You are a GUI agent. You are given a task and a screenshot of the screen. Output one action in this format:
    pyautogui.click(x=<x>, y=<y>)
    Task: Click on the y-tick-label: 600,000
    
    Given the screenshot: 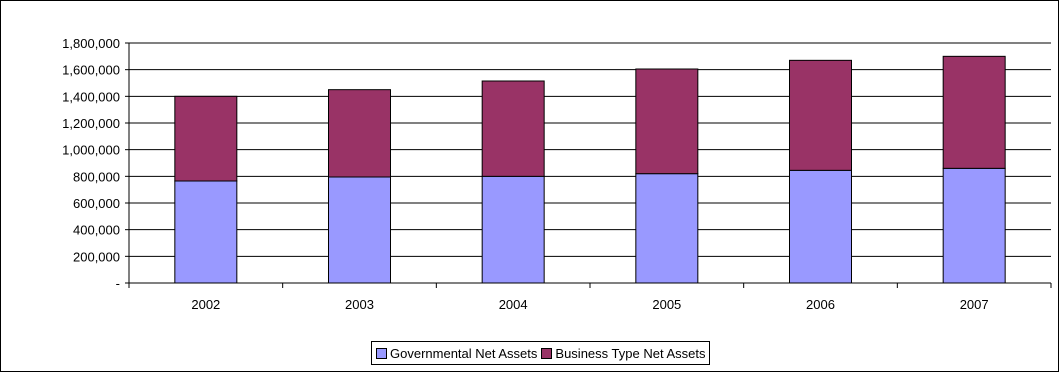 What is the action you would take?
    pyautogui.click(x=96, y=203)
    